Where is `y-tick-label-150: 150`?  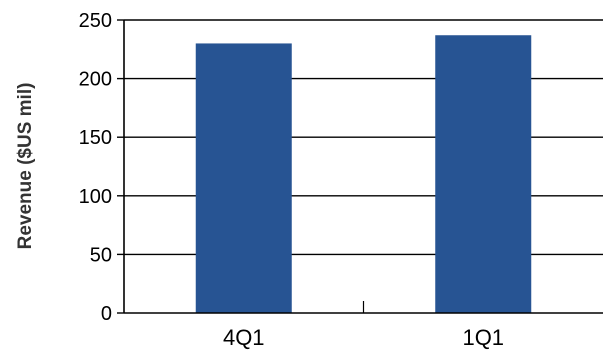 y-tick-label-150: 150 is located at coordinates (95, 138).